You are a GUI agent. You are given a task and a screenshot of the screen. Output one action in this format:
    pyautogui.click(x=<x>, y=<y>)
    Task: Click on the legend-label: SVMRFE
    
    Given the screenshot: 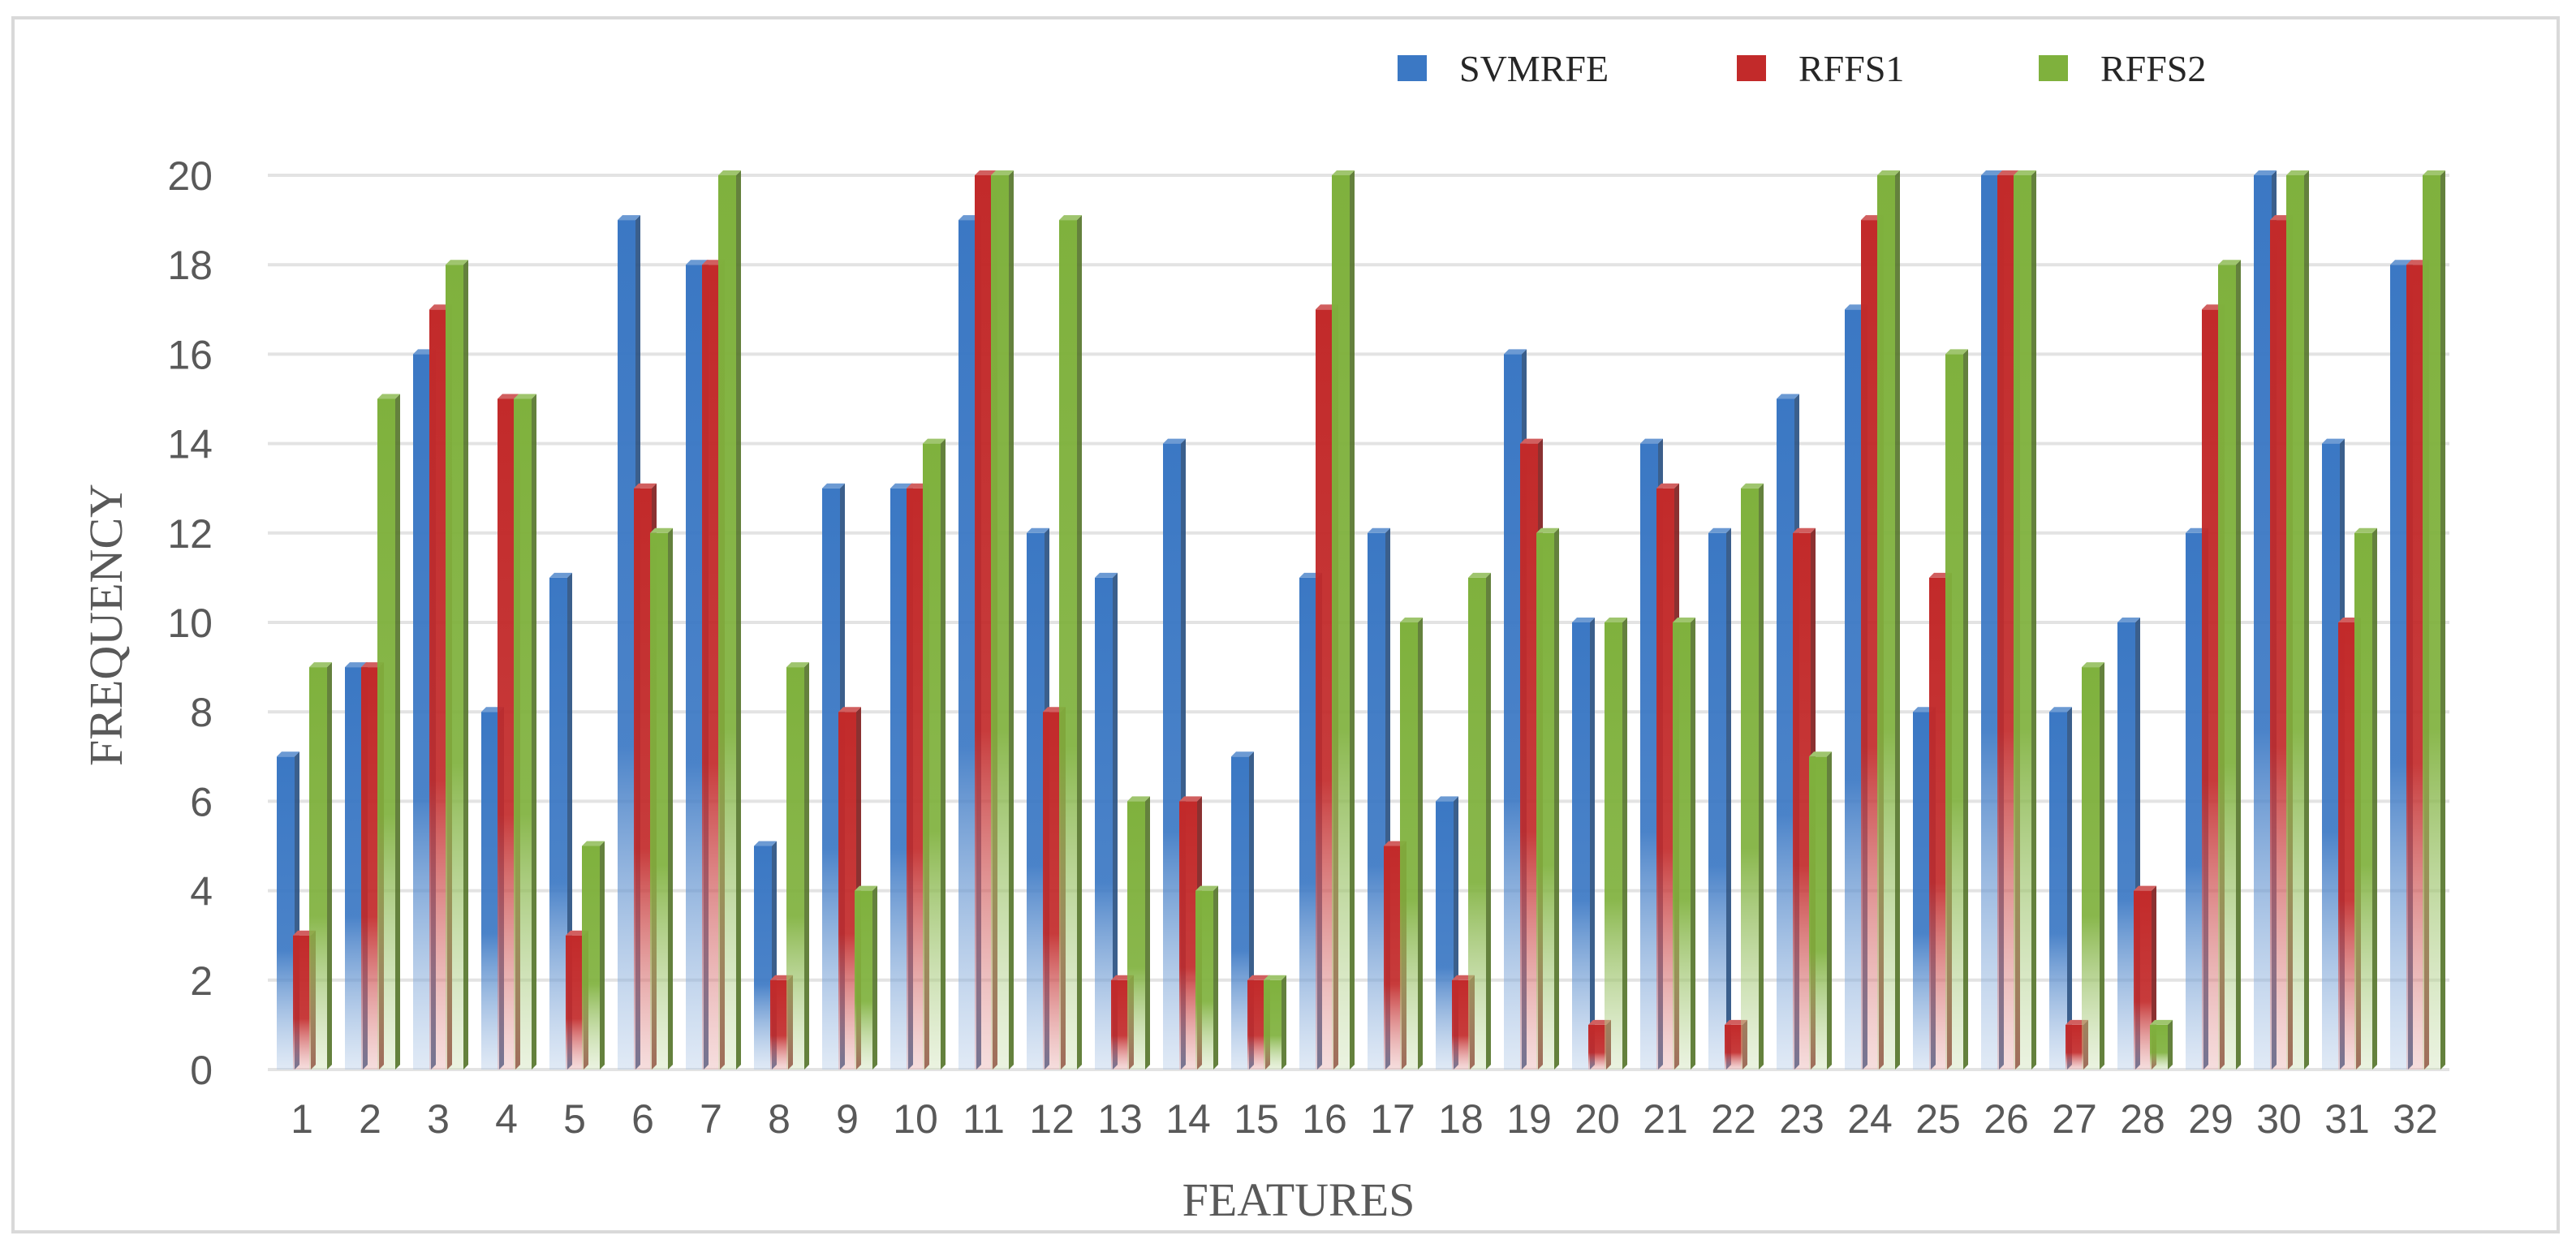 What is the action you would take?
    pyautogui.click(x=1534, y=68)
    